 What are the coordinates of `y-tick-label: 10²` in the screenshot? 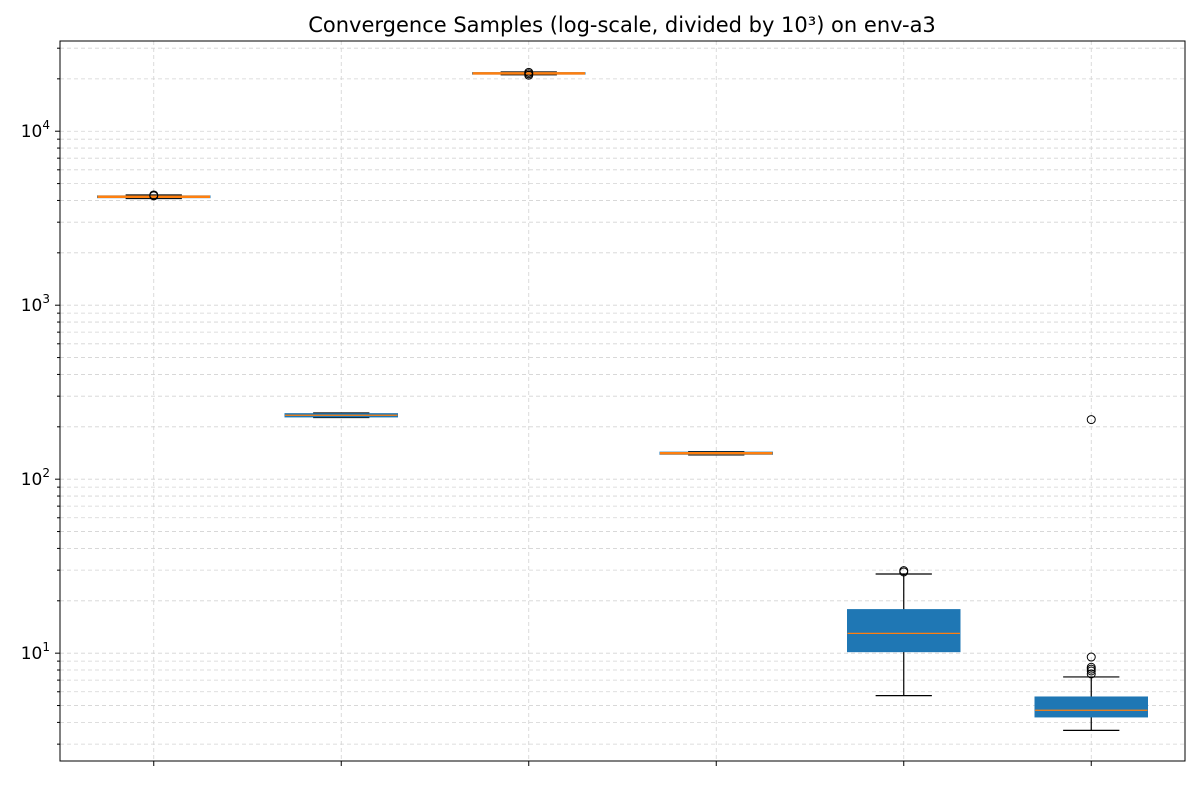 It's located at (35, 478).